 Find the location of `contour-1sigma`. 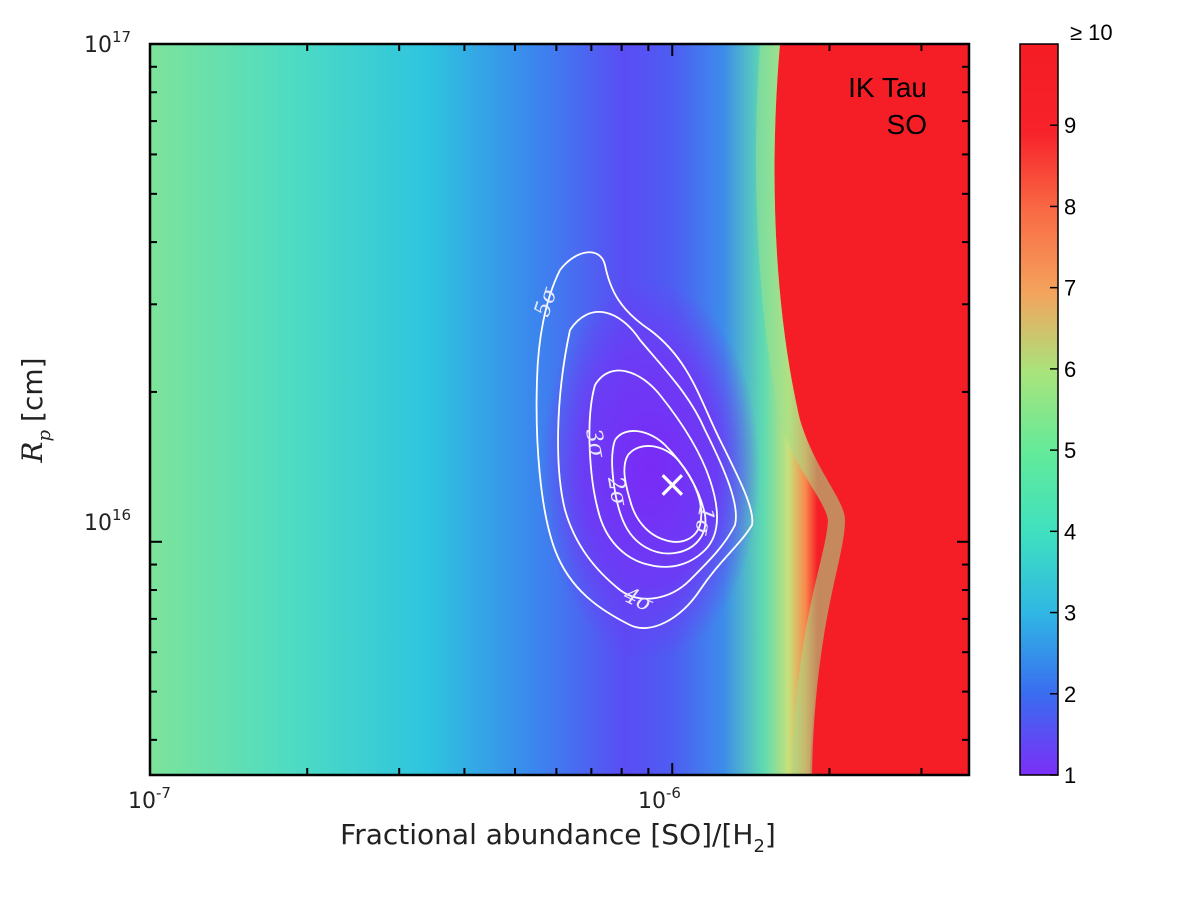

contour-1sigma is located at coordinates (663, 494).